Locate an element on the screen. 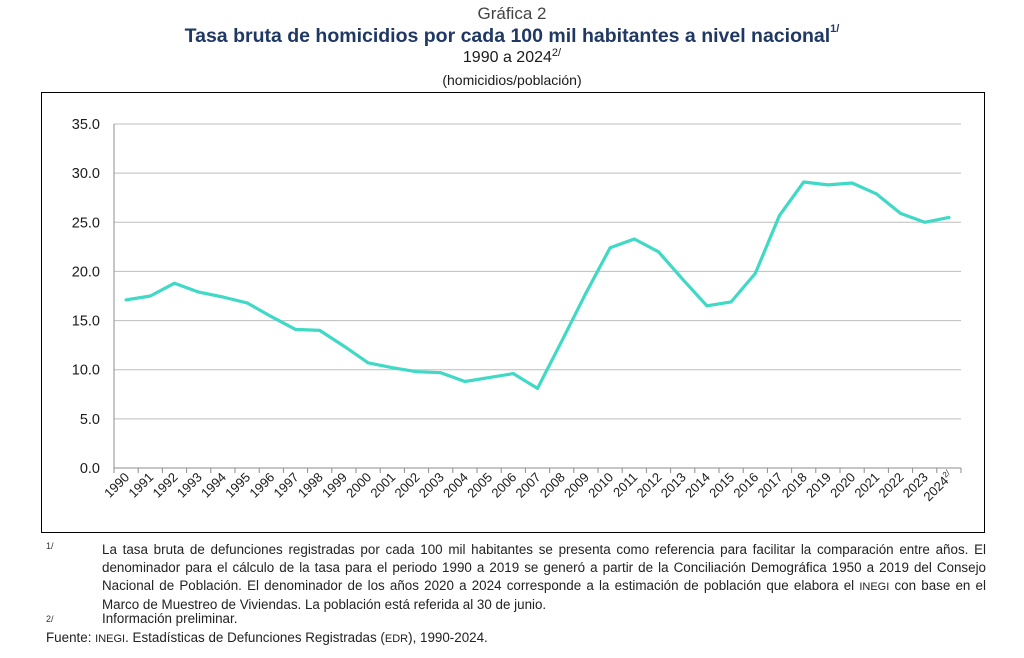 Image resolution: width=1024 pixels, height=658 pixels. x-tick-label: 1994 is located at coordinates (213, 485).